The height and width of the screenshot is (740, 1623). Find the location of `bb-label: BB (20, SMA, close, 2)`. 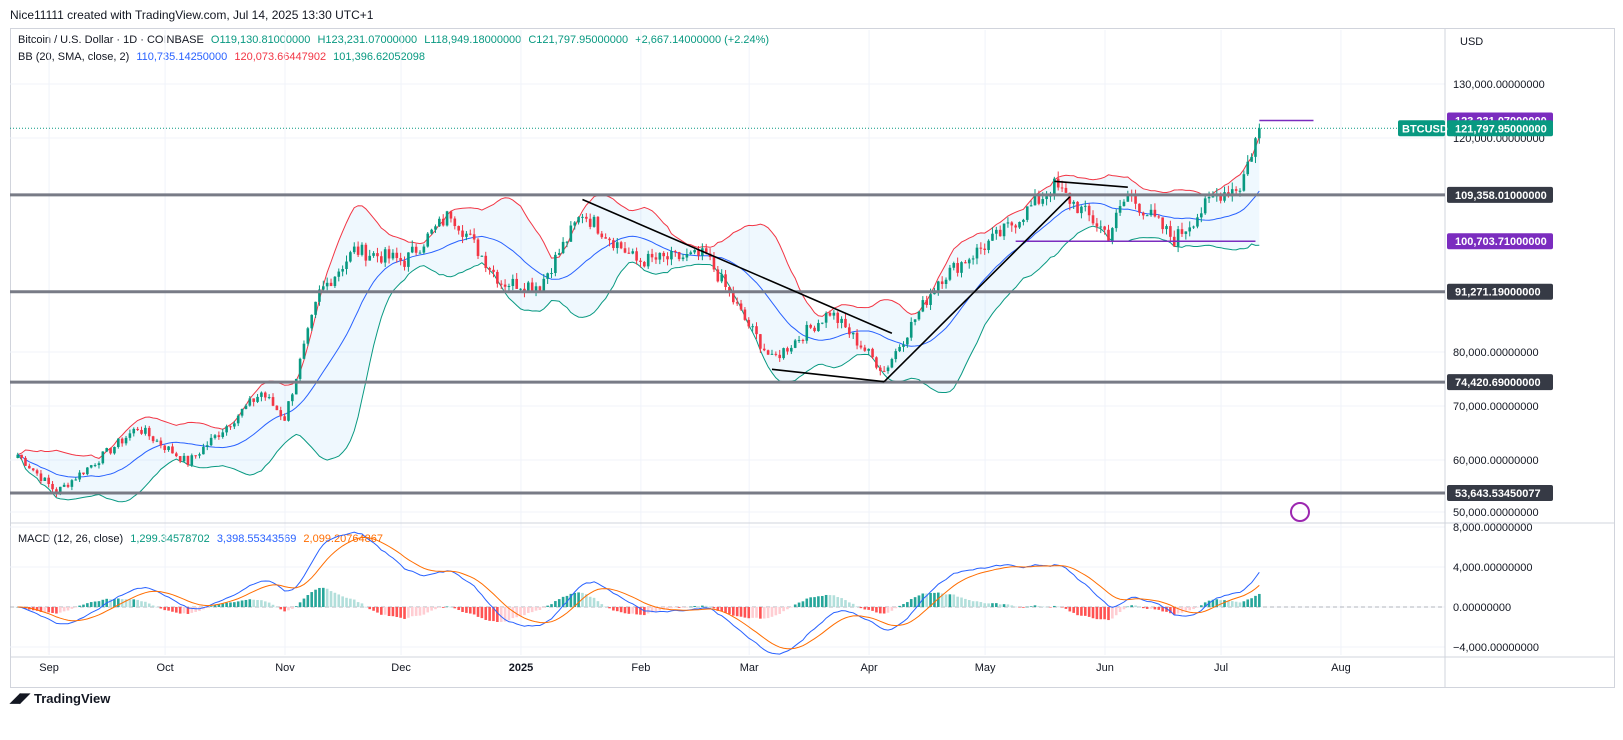

bb-label: BB (20, SMA, close, 2) is located at coordinates (74, 57).